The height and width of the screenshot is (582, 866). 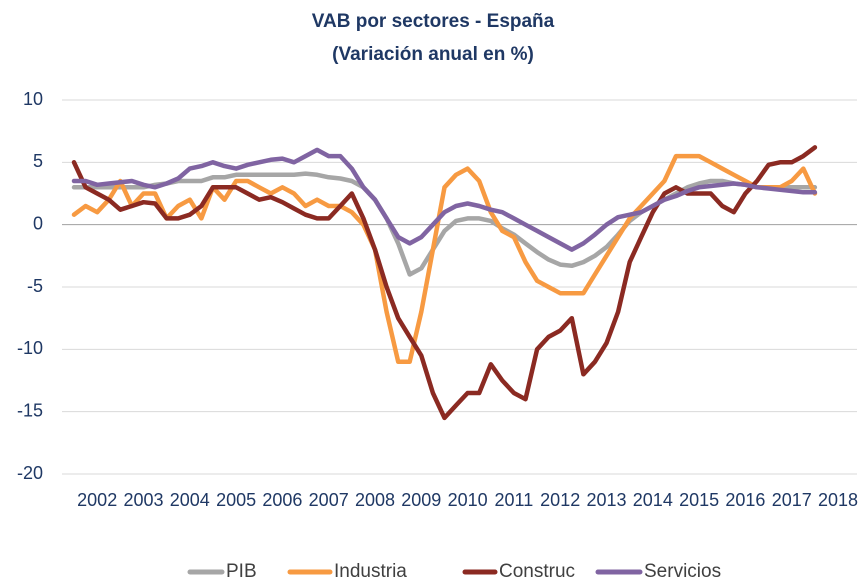 What do you see at coordinates (33, 99) in the screenshot?
I see `y-tick-label: 10` at bounding box center [33, 99].